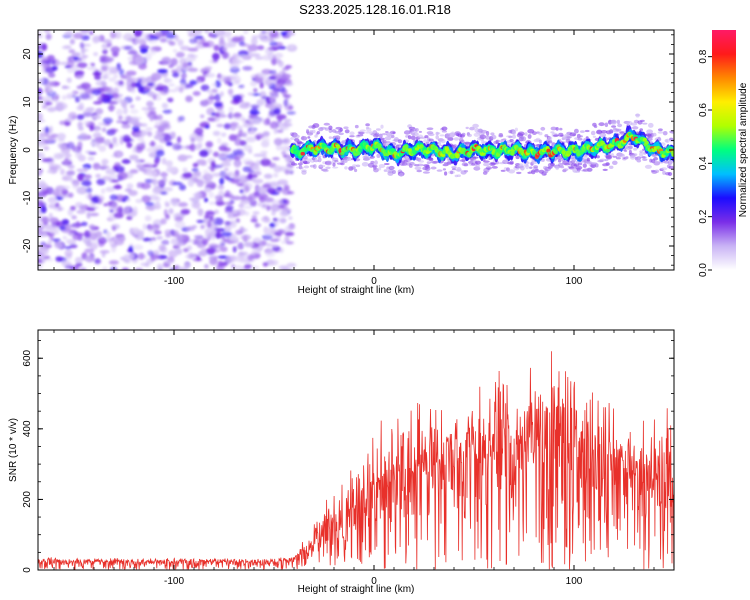  I want to click on y-tick-label: 10, so click(27, 102).